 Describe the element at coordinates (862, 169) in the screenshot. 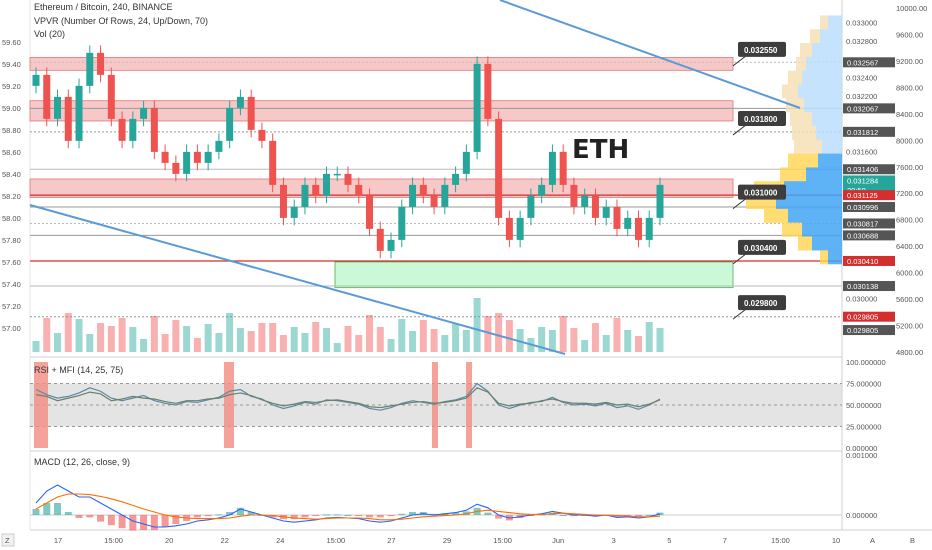

I see `price-tag-label-3: 0.031406` at that location.